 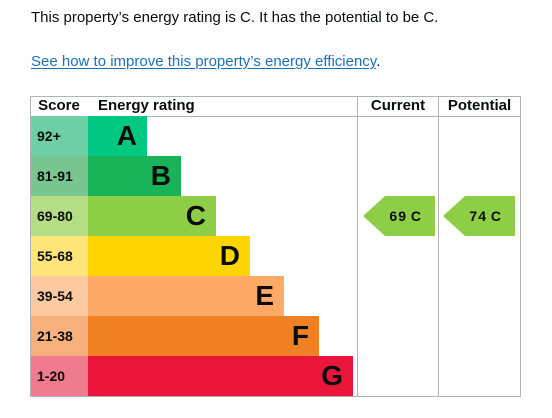 I want to click on header-potential: Potential, so click(x=479, y=105).